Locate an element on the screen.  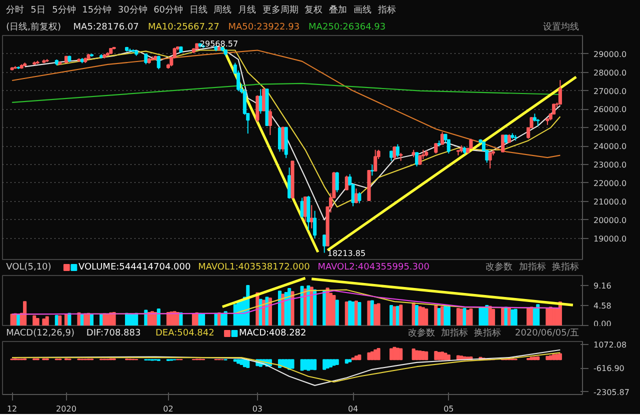
x-tick-label: 02 is located at coordinates (168, 409).